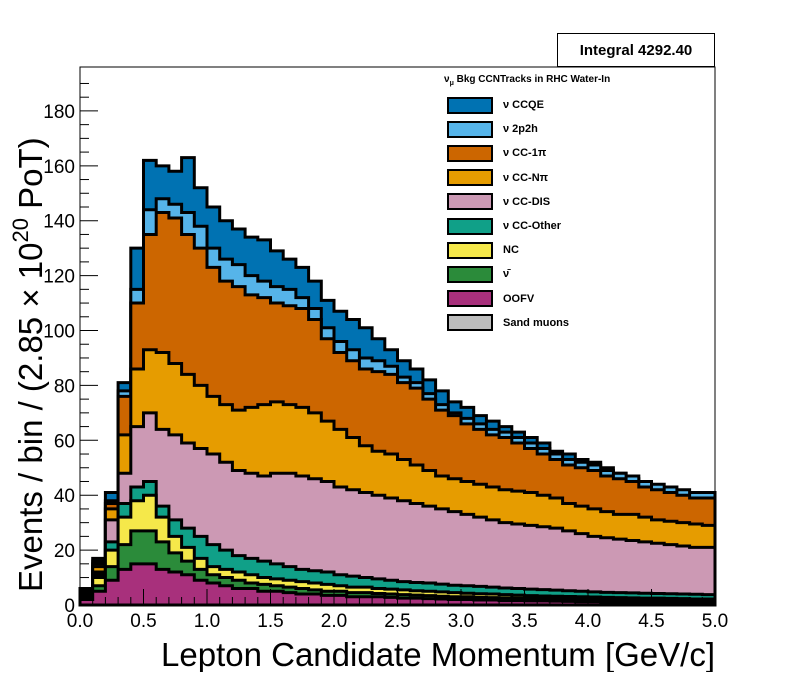 Image resolution: width=796 pixels, height=677 pixels. Describe the element at coordinates (552, 129) in the screenshot. I see `legend-entry: ν 2p2h` at that location.